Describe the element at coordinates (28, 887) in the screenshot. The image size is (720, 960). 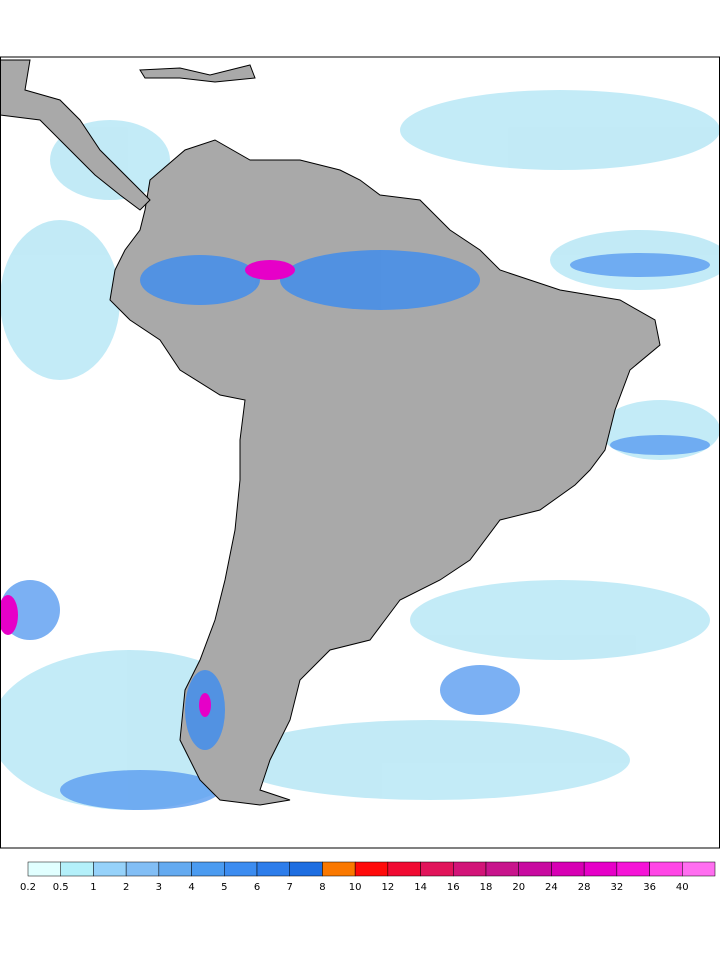
I see `colorbar-label: 0.2` at that location.